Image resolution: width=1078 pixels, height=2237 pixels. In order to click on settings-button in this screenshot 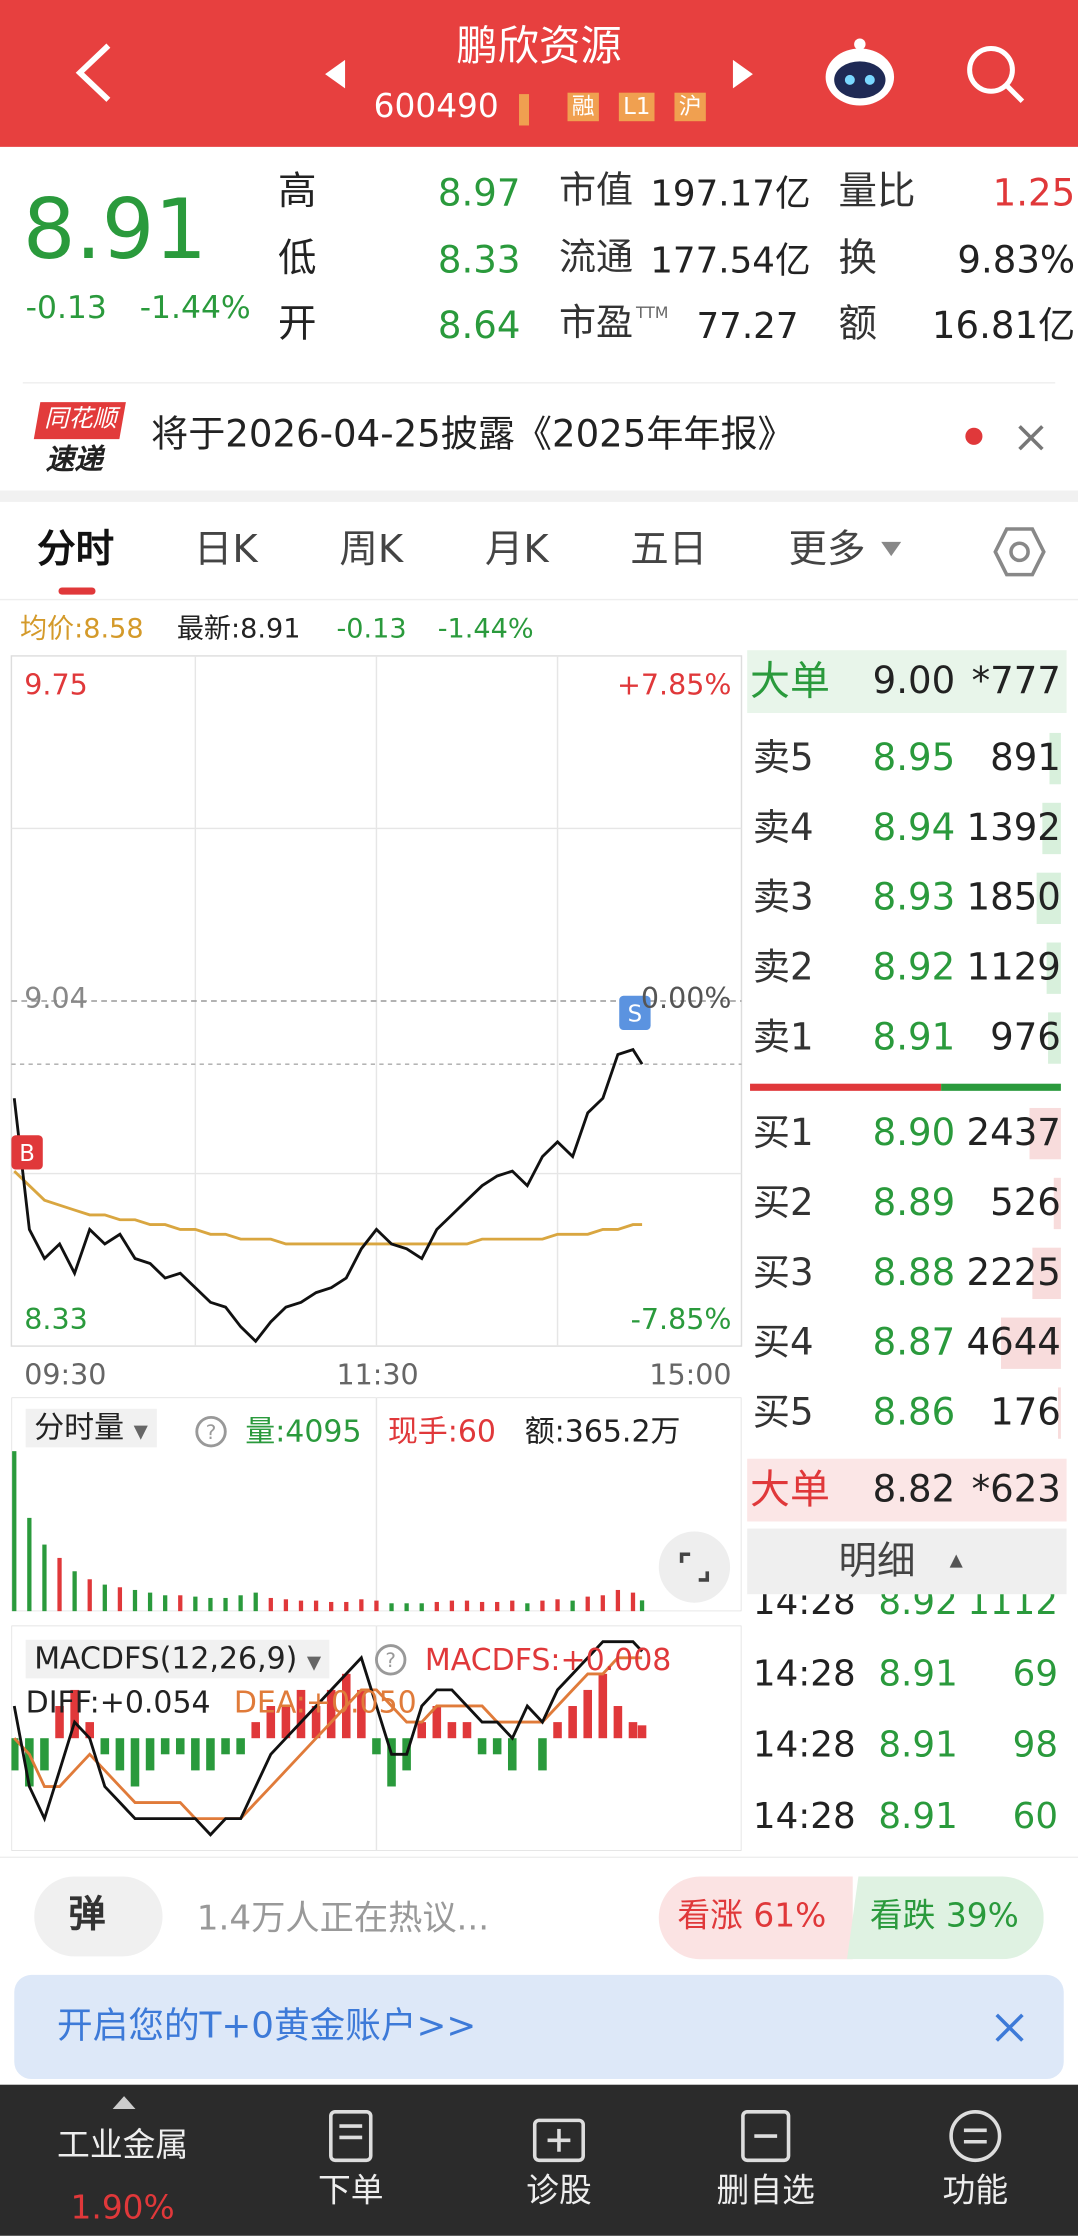, I will do `click(1019, 552)`.